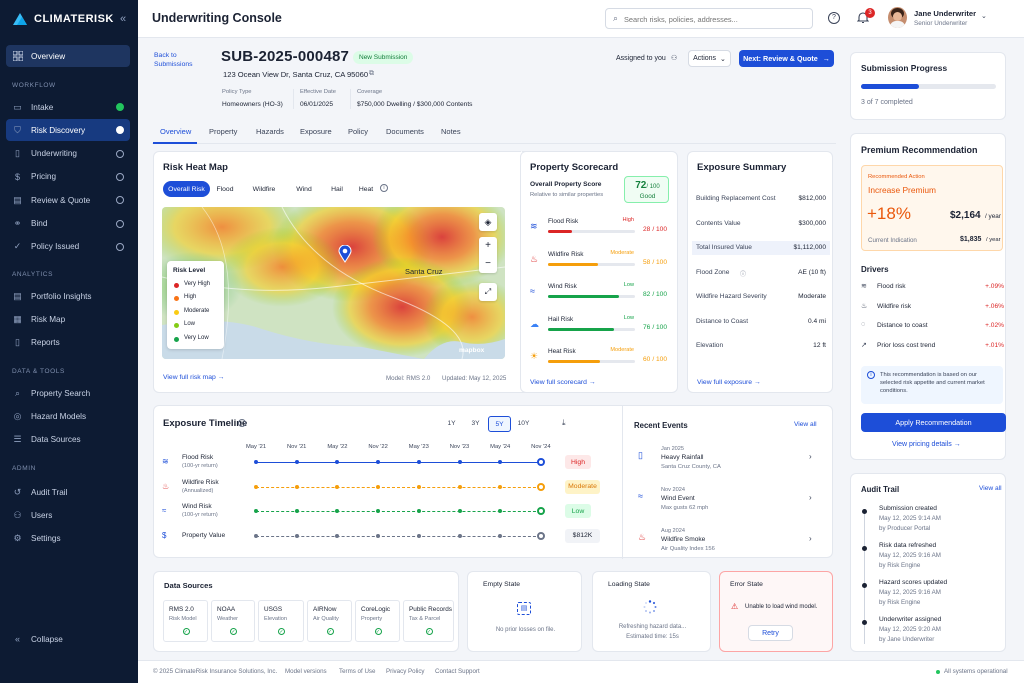 This screenshot has width=1024, height=683. What do you see at coordinates (525, 630) in the screenshot?
I see `empty-state-message: No prior losses on file.` at bounding box center [525, 630].